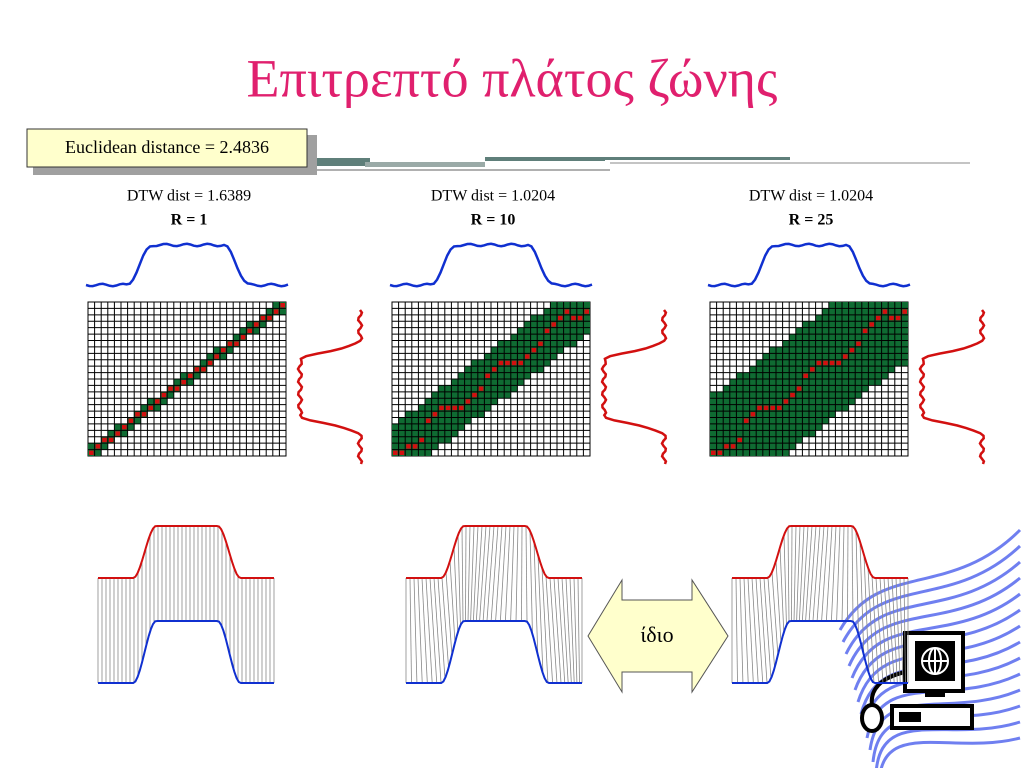  What do you see at coordinates (820, 652) in the screenshot?
I see `warp-bottom-curve` at bounding box center [820, 652].